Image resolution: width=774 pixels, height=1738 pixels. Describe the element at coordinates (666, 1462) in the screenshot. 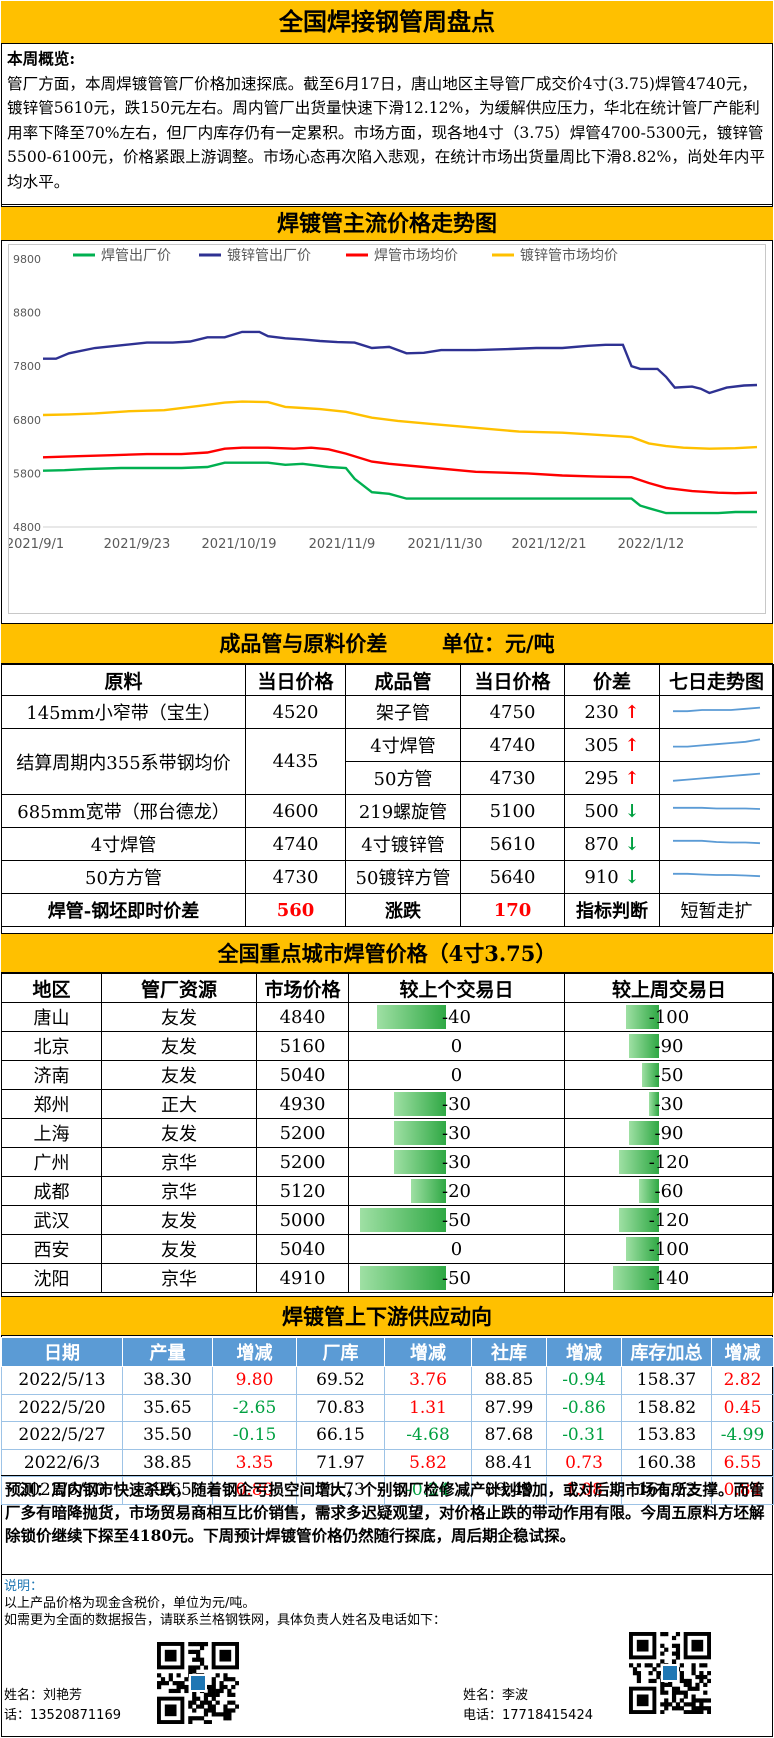

I see `supply-total-stock: 160.38` at that location.